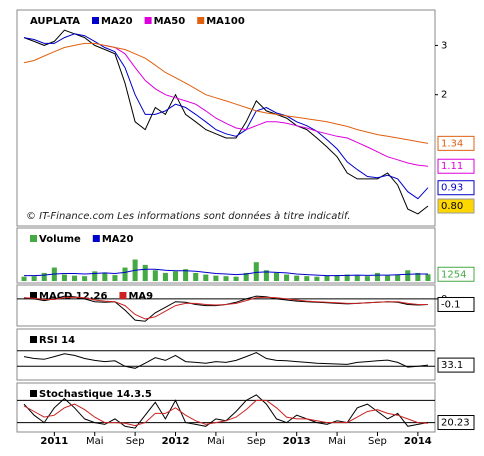  What do you see at coordinates (444, 95) in the screenshot?
I see `y-tick-label: 2` at bounding box center [444, 95].